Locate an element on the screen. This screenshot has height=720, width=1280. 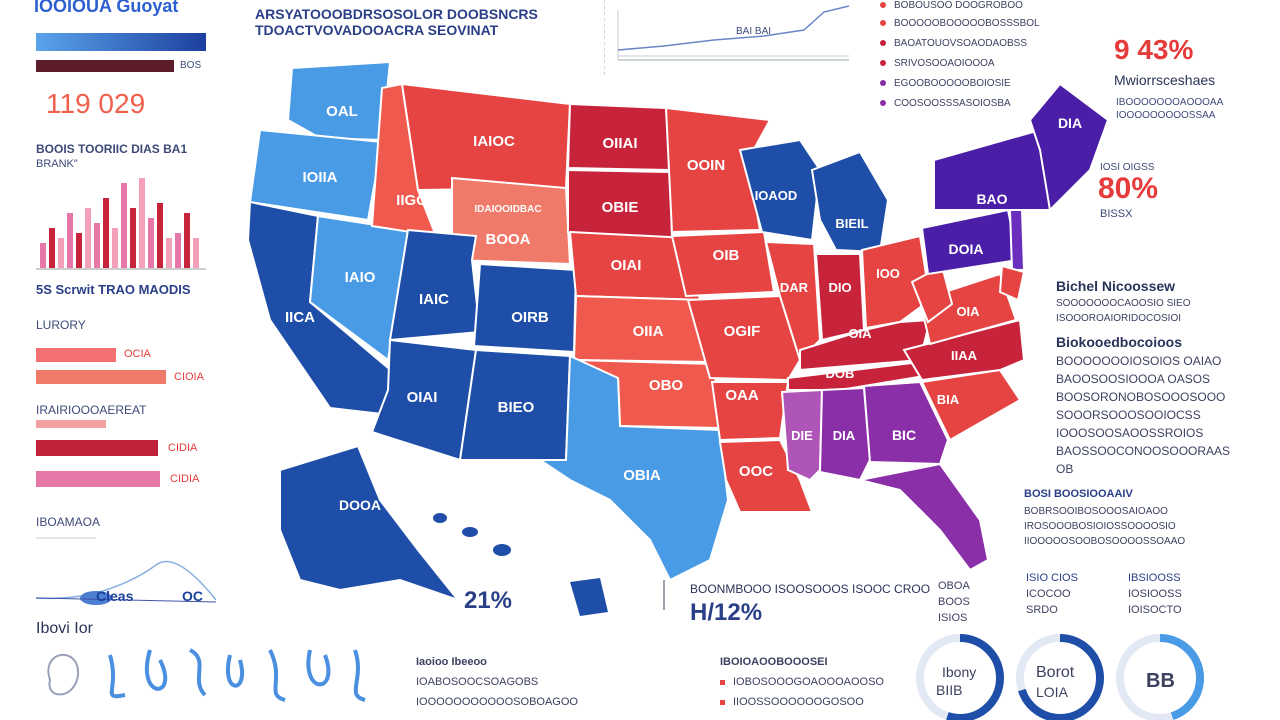
block2-line: OB is located at coordinates (1065, 469).